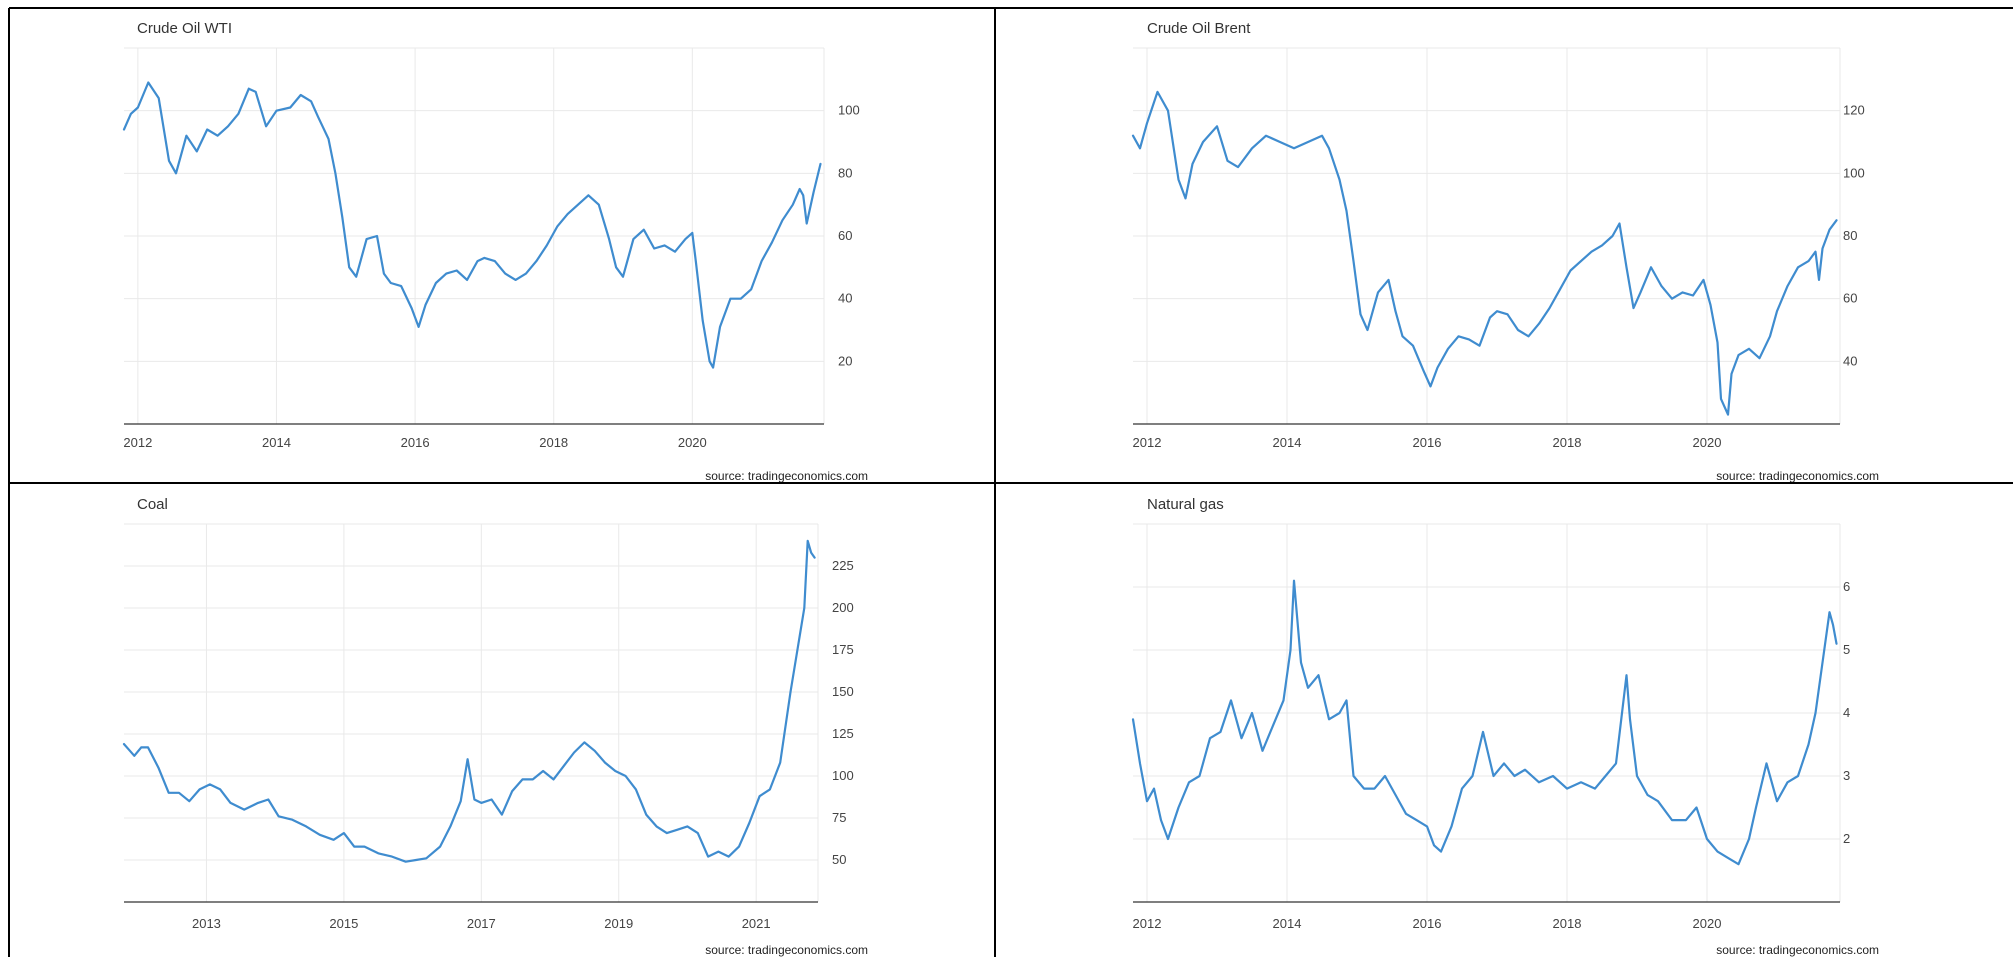 This screenshot has width=2013, height=957. Describe the element at coordinates (1199, 28) in the screenshot. I see `chart-title: Crude Oil Brent` at that location.